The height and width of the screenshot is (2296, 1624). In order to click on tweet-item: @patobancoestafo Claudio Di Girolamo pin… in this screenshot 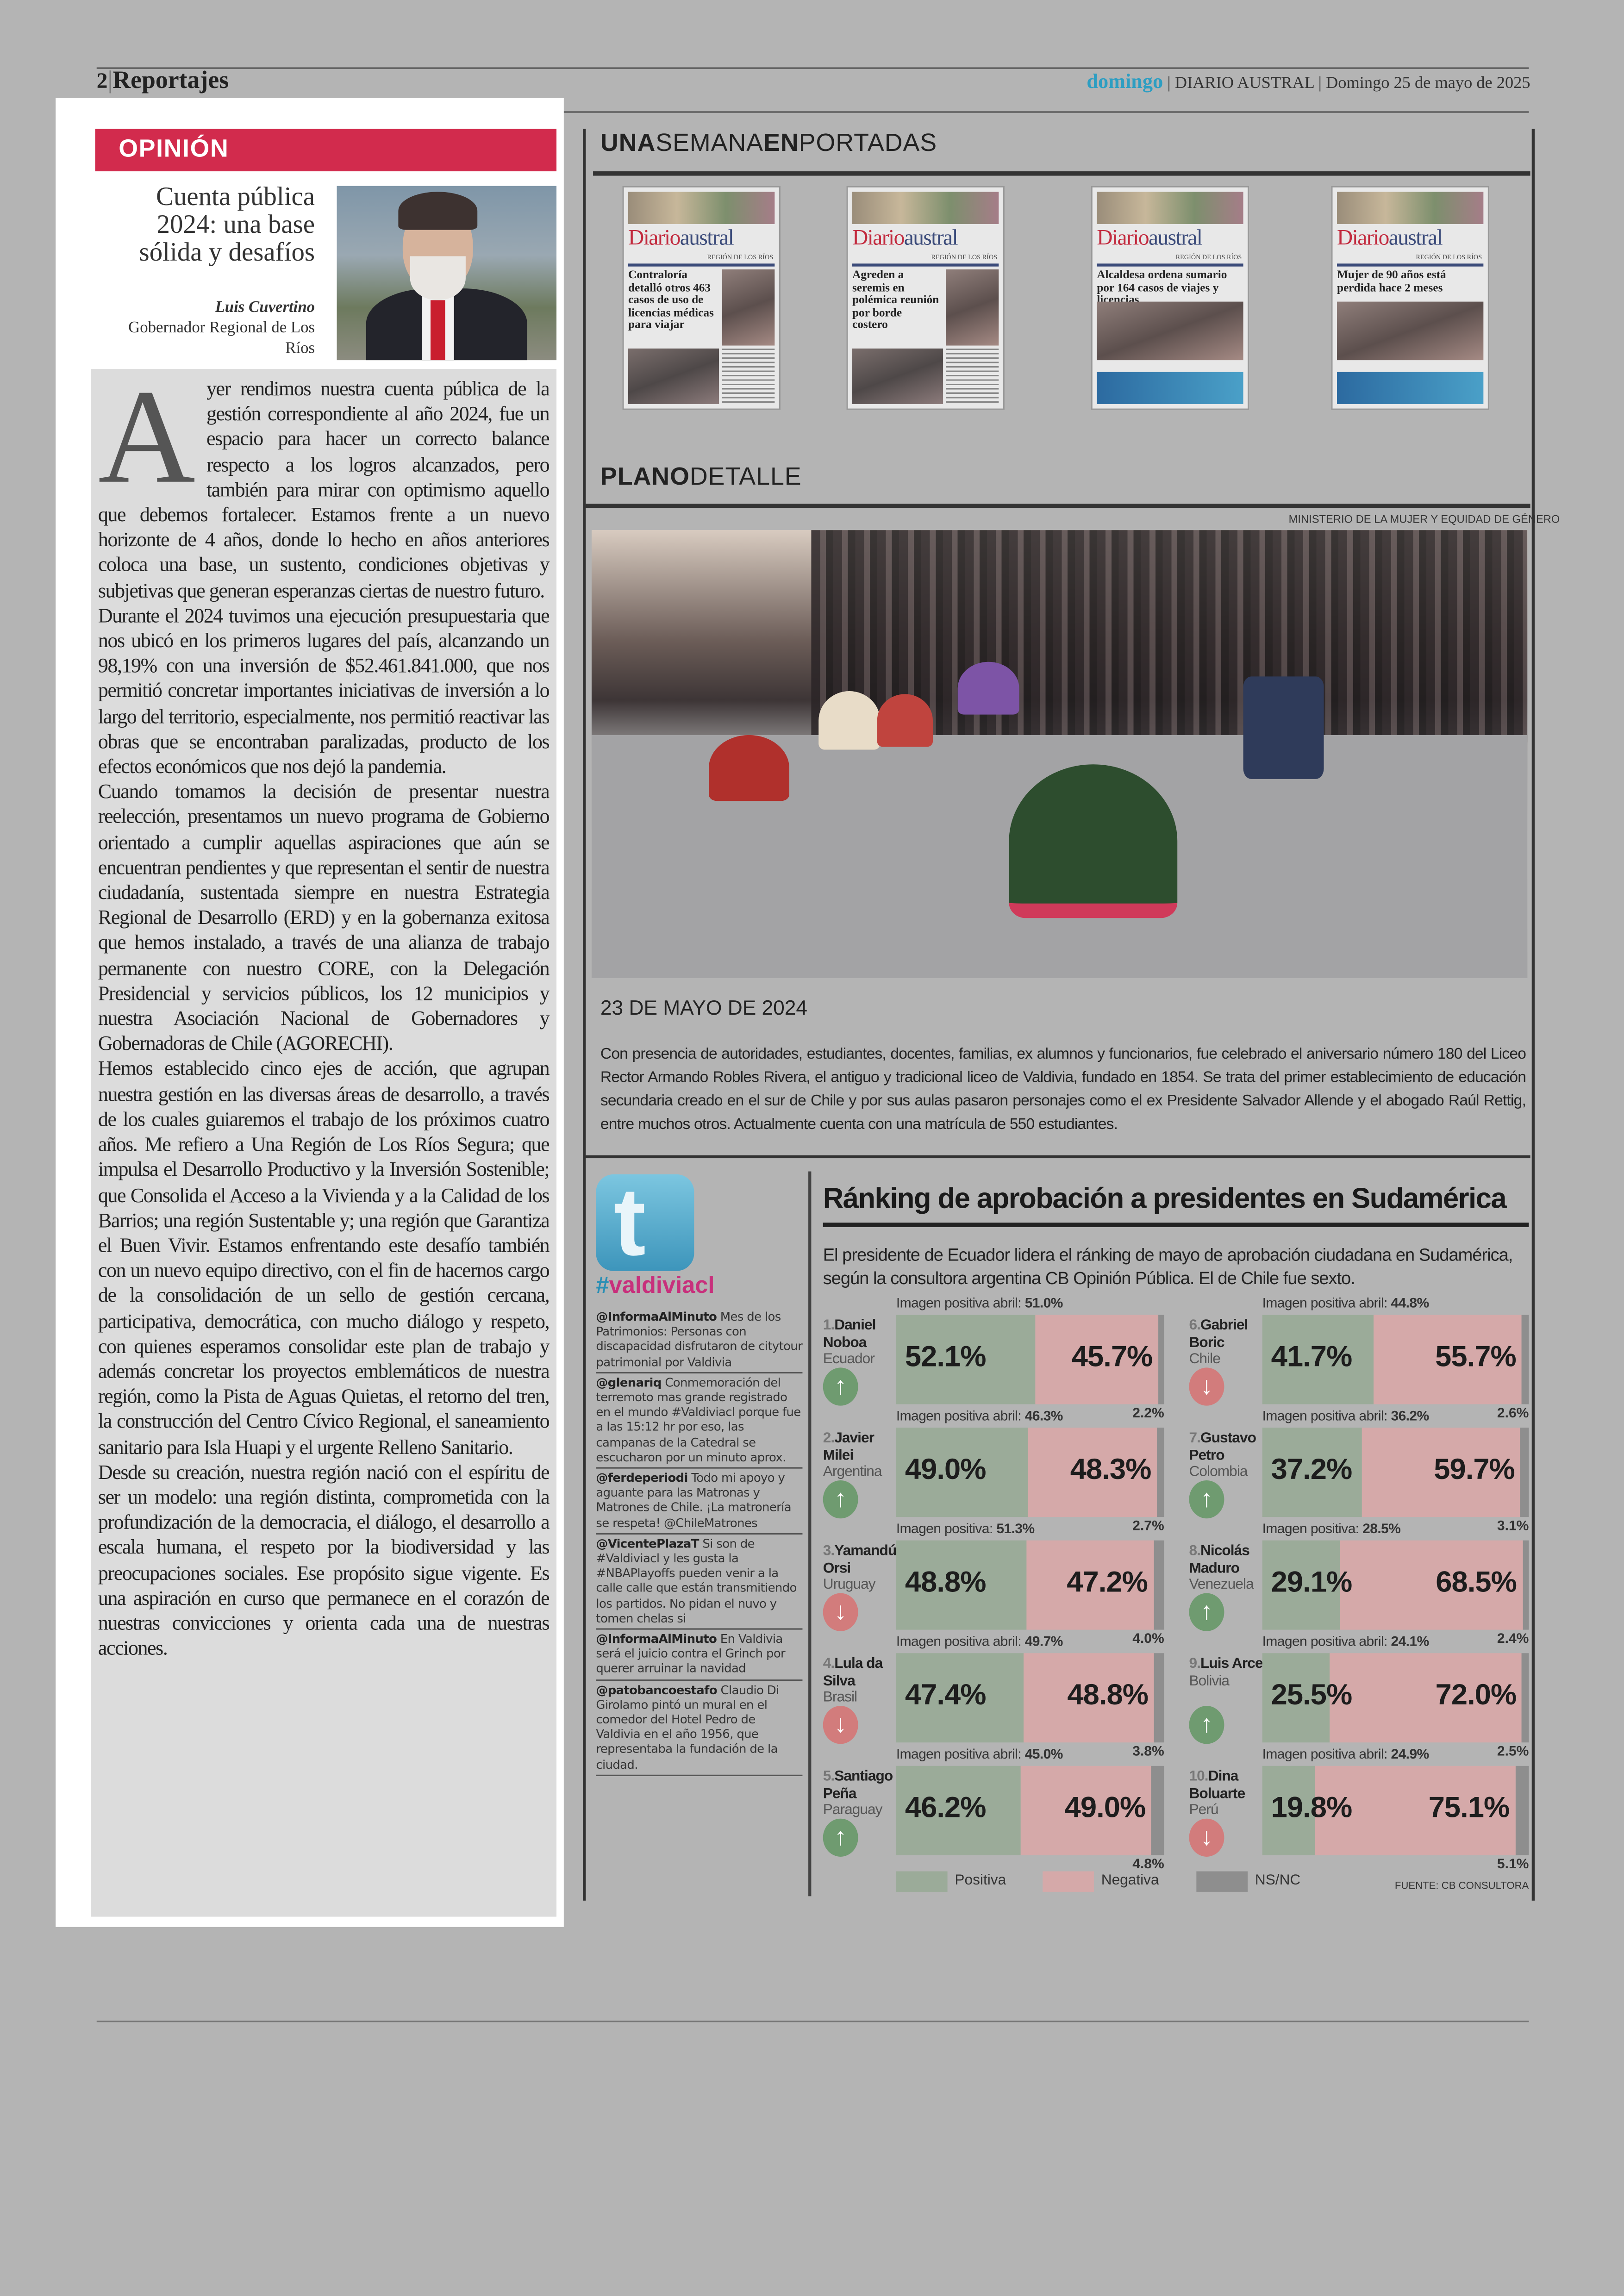, I will do `click(699, 1728)`.